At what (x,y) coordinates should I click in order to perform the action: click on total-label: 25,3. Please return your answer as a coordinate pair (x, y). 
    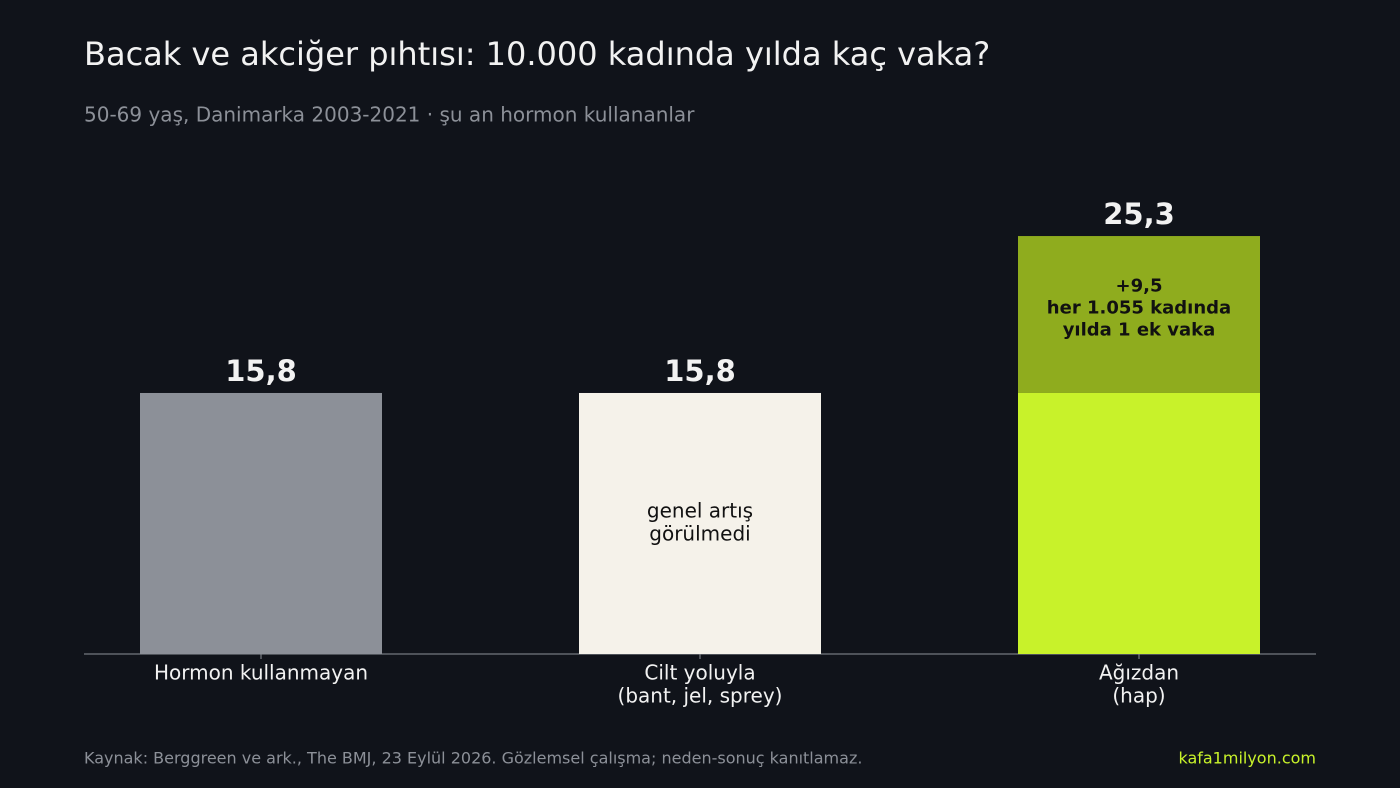
    Looking at the image, I should click on (1139, 214).